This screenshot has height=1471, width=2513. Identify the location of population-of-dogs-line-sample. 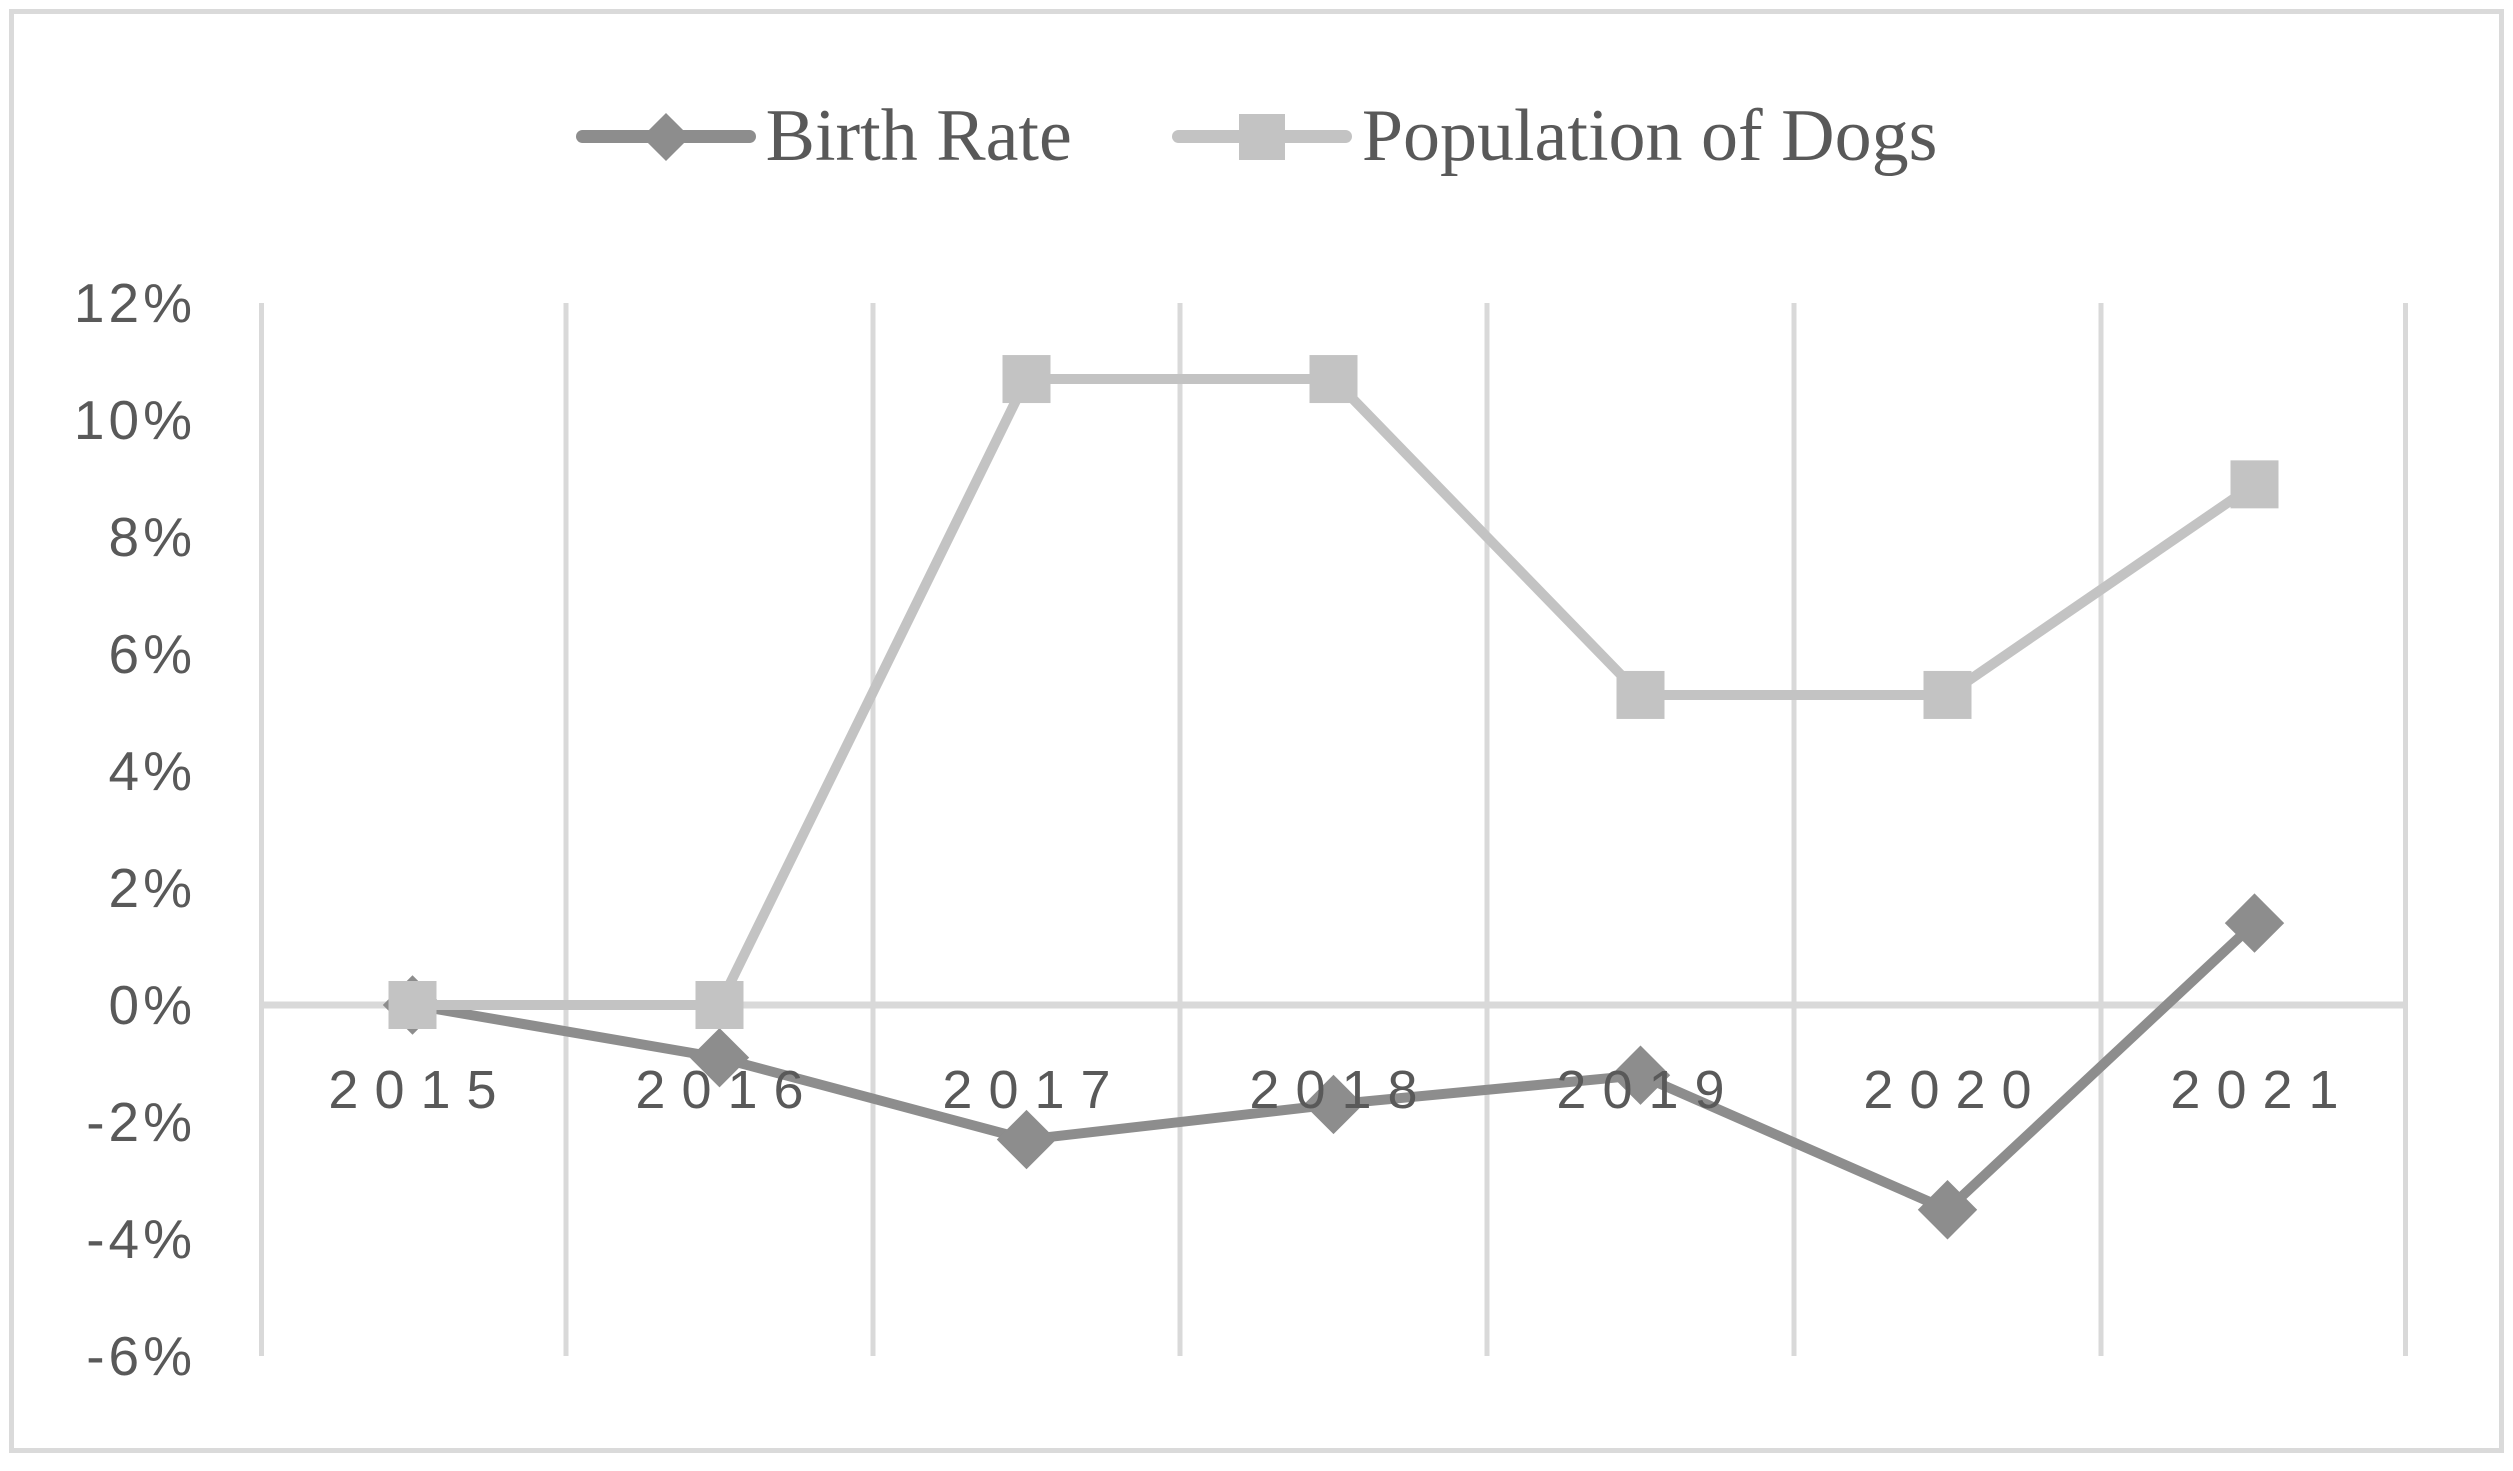
(1261, 136).